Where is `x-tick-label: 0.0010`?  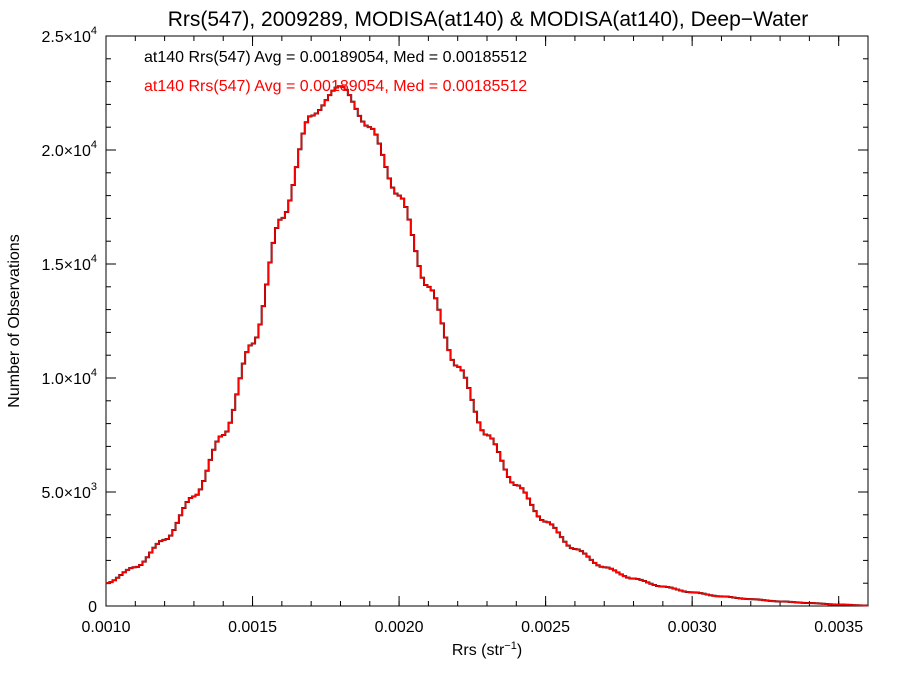
x-tick-label: 0.0010 is located at coordinates (106, 627).